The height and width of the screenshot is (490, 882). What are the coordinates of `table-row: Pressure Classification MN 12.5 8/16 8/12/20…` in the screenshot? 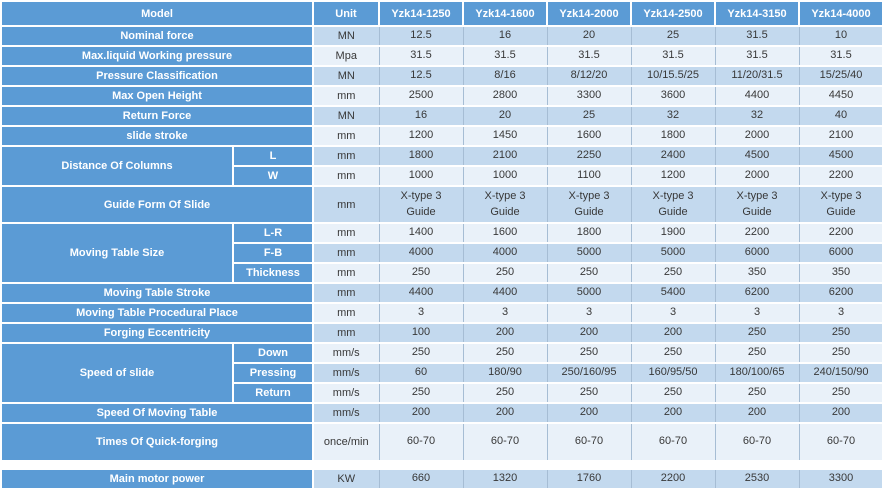 It's located at (441, 76).